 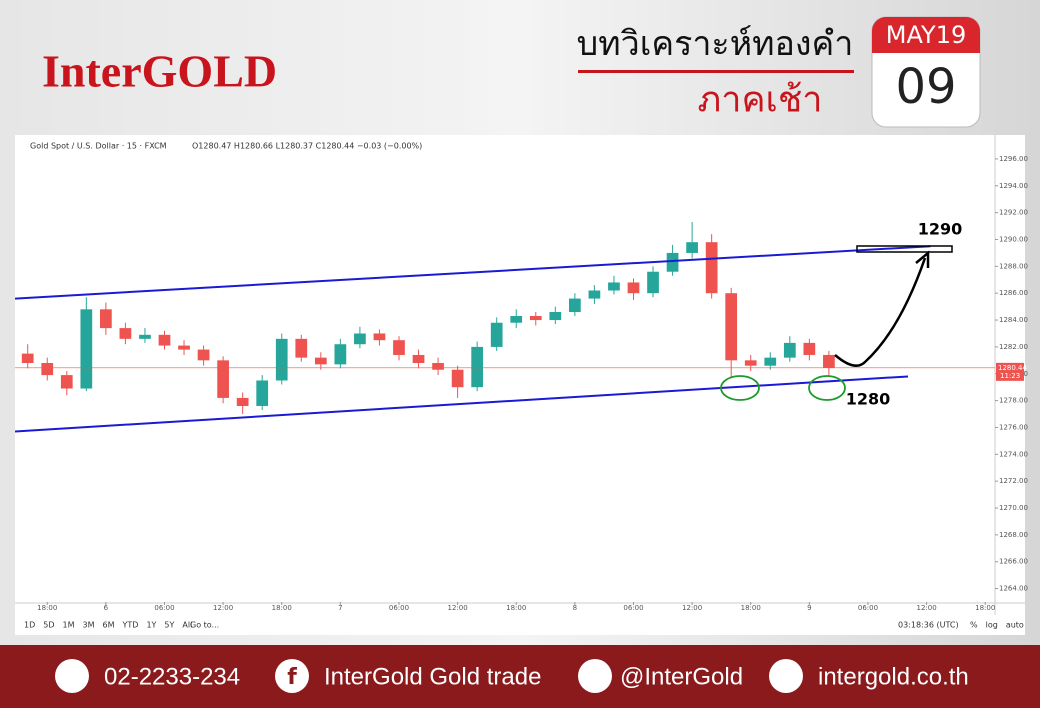 I want to click on option-button: auto, so click(x=1015, y=625).